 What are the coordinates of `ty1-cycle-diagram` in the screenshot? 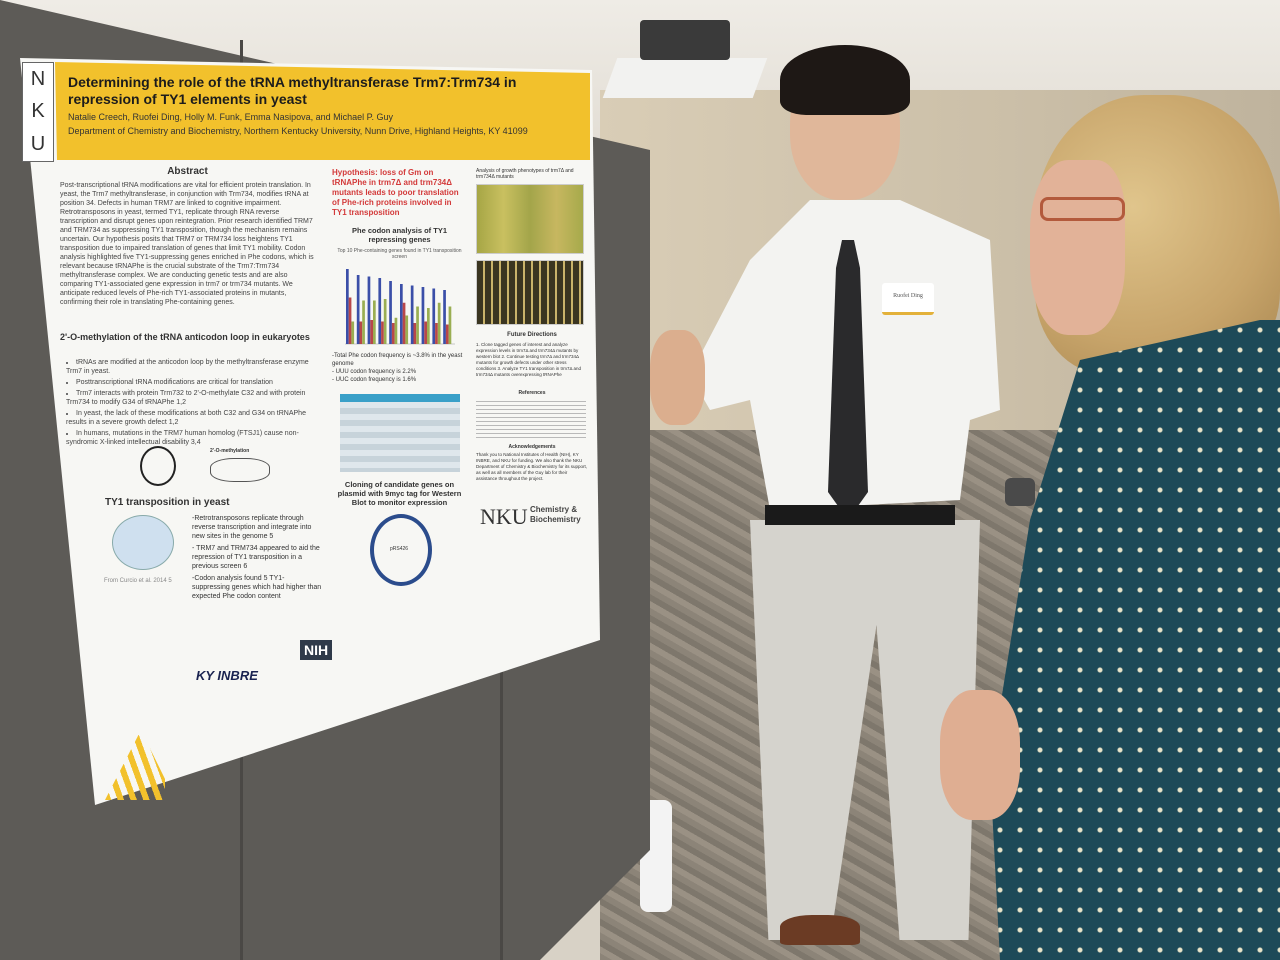 It's located at (143, 542).